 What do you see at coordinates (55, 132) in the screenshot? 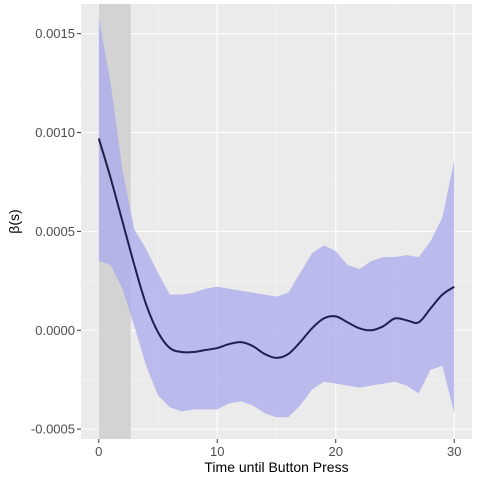
I see `y-tick-label: 0.0010` at bounding box center [55, 132].